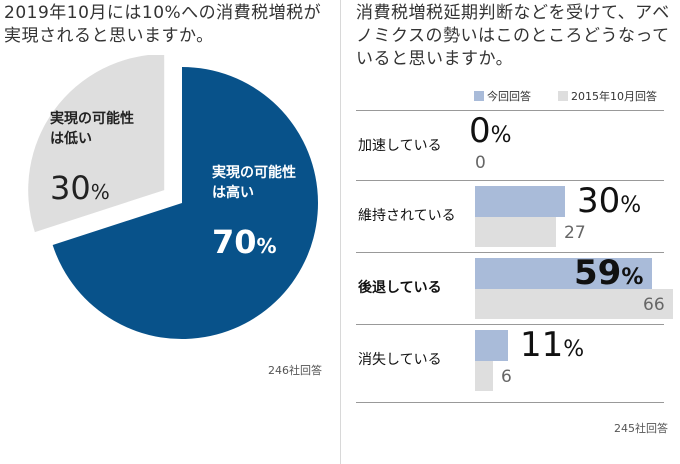 This screenshot has height=464, width=680. What do you see at coordinates (244, 242) in the screenshot?
I see `pie-value-high: 70%` at bounding box center [244, 242].